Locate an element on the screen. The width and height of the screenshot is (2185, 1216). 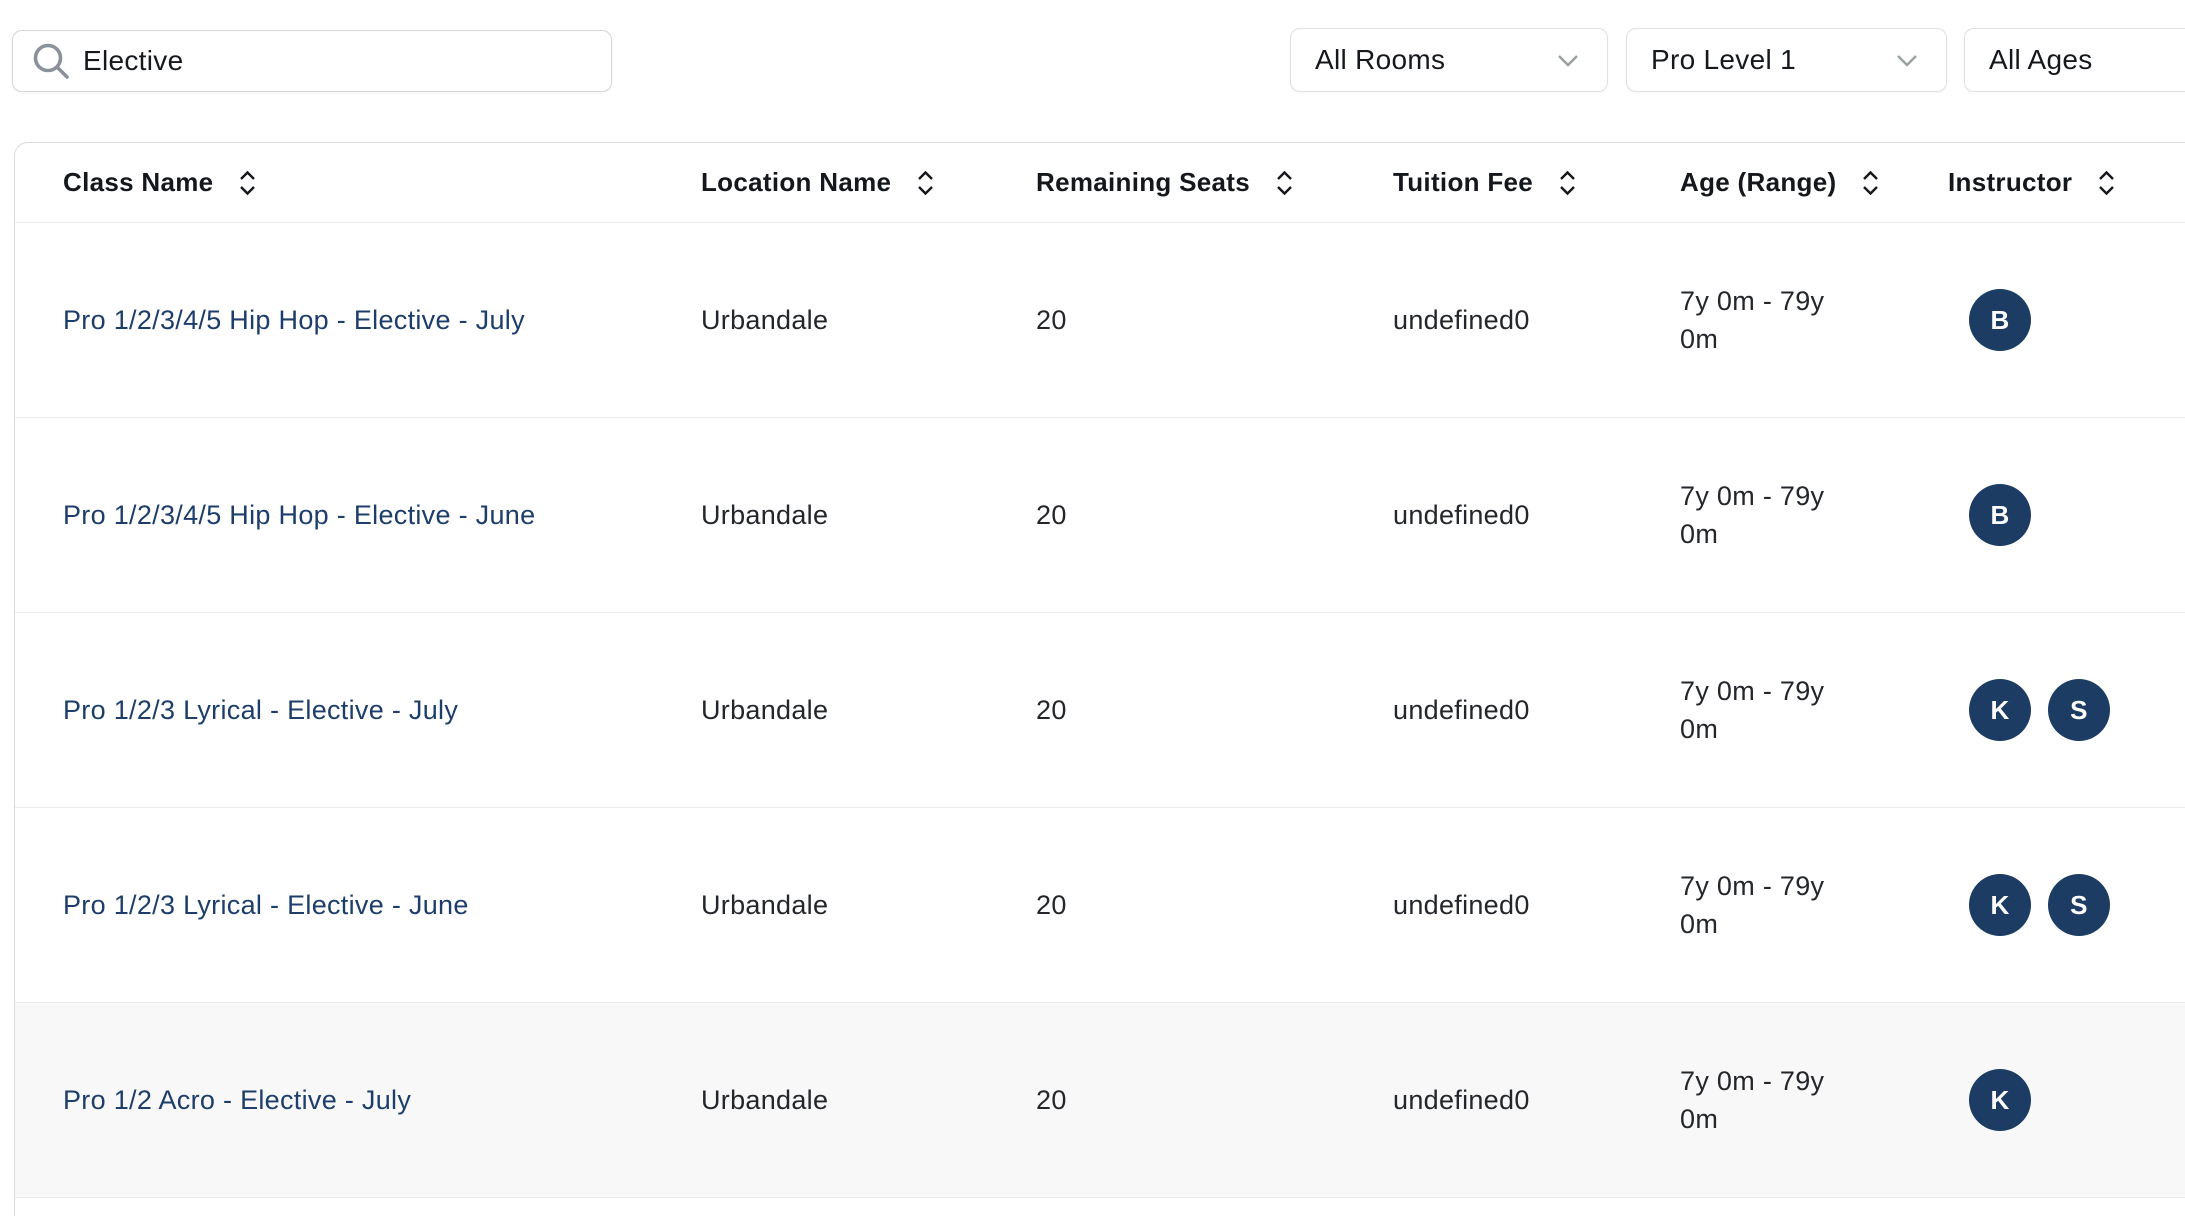
table-header-row: Class Name Location Name Remaining Seats is located at coordinates (1100, 183).